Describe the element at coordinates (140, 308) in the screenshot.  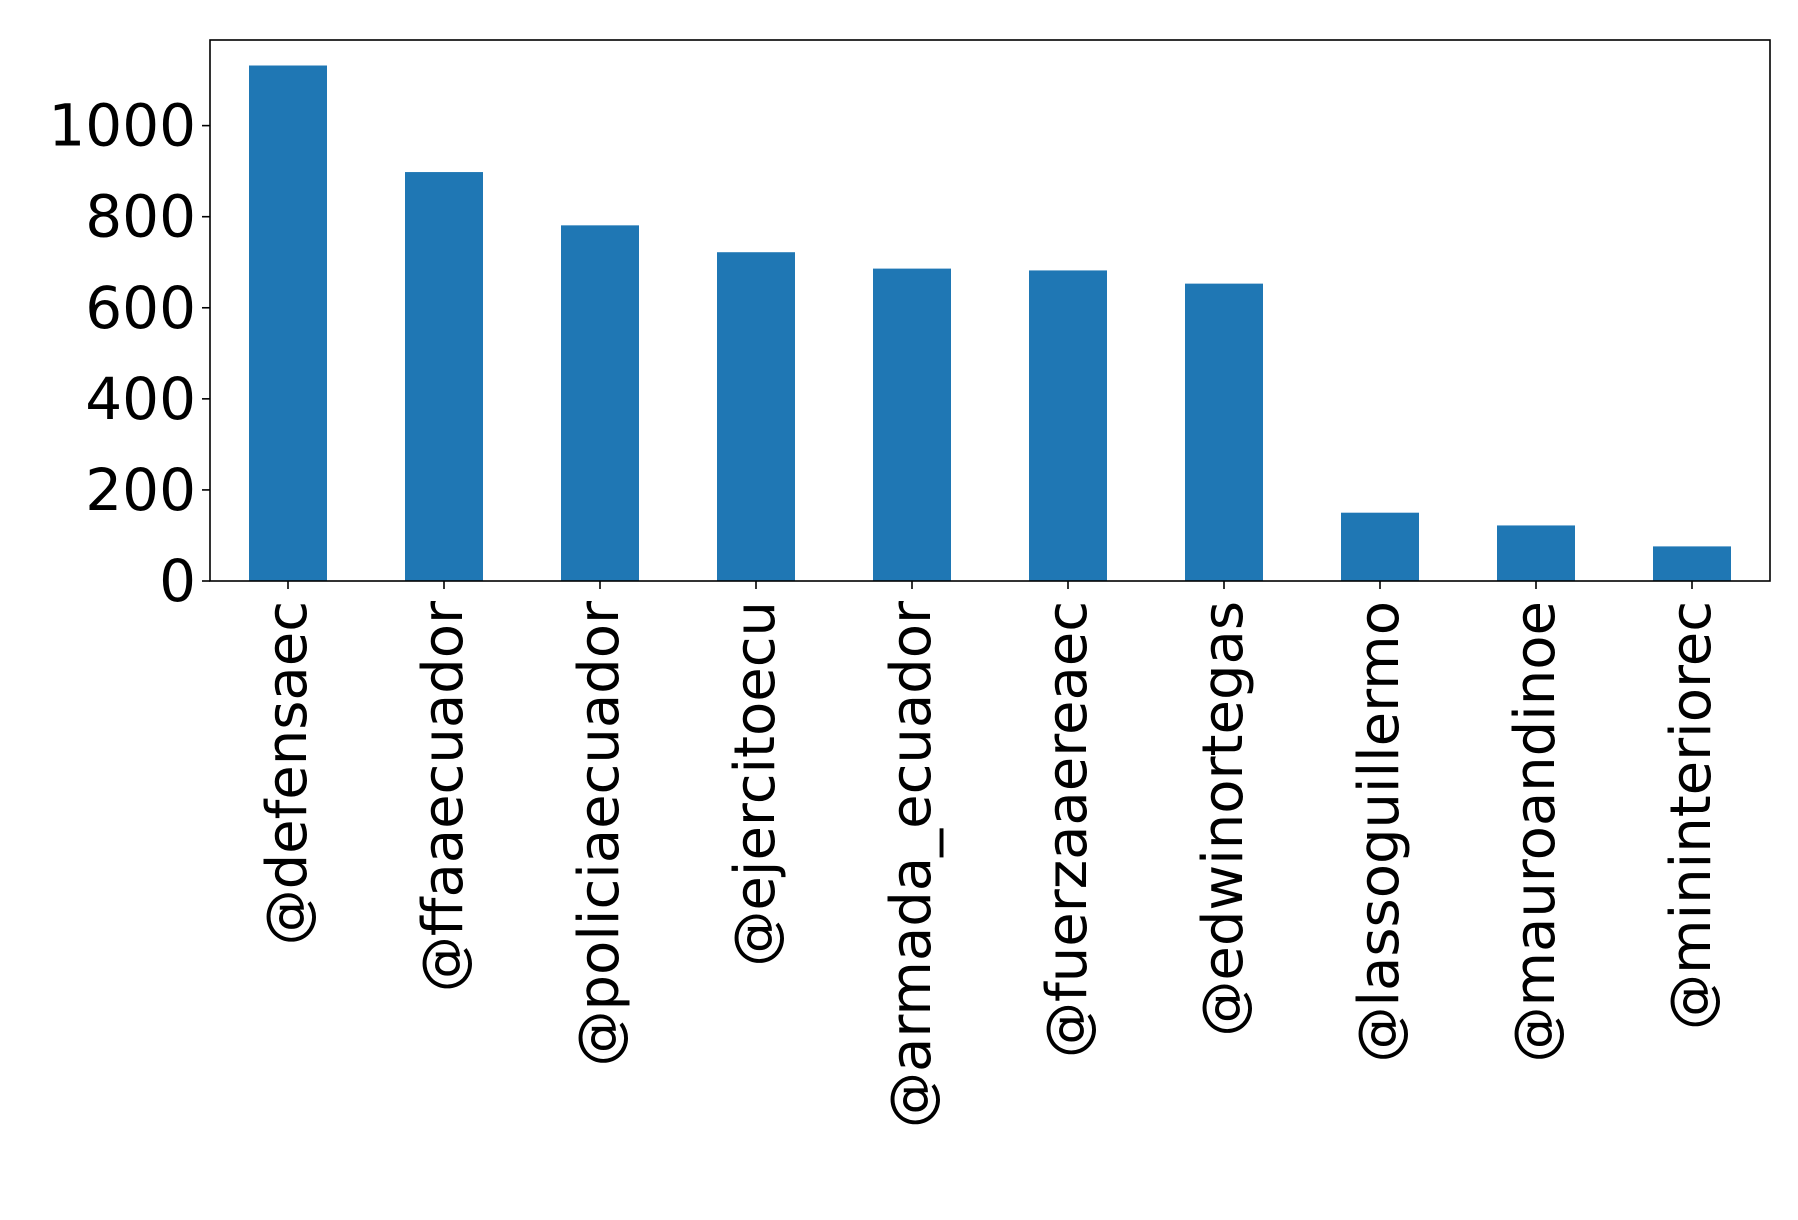
I see `y-tick-label: 600` at that location.